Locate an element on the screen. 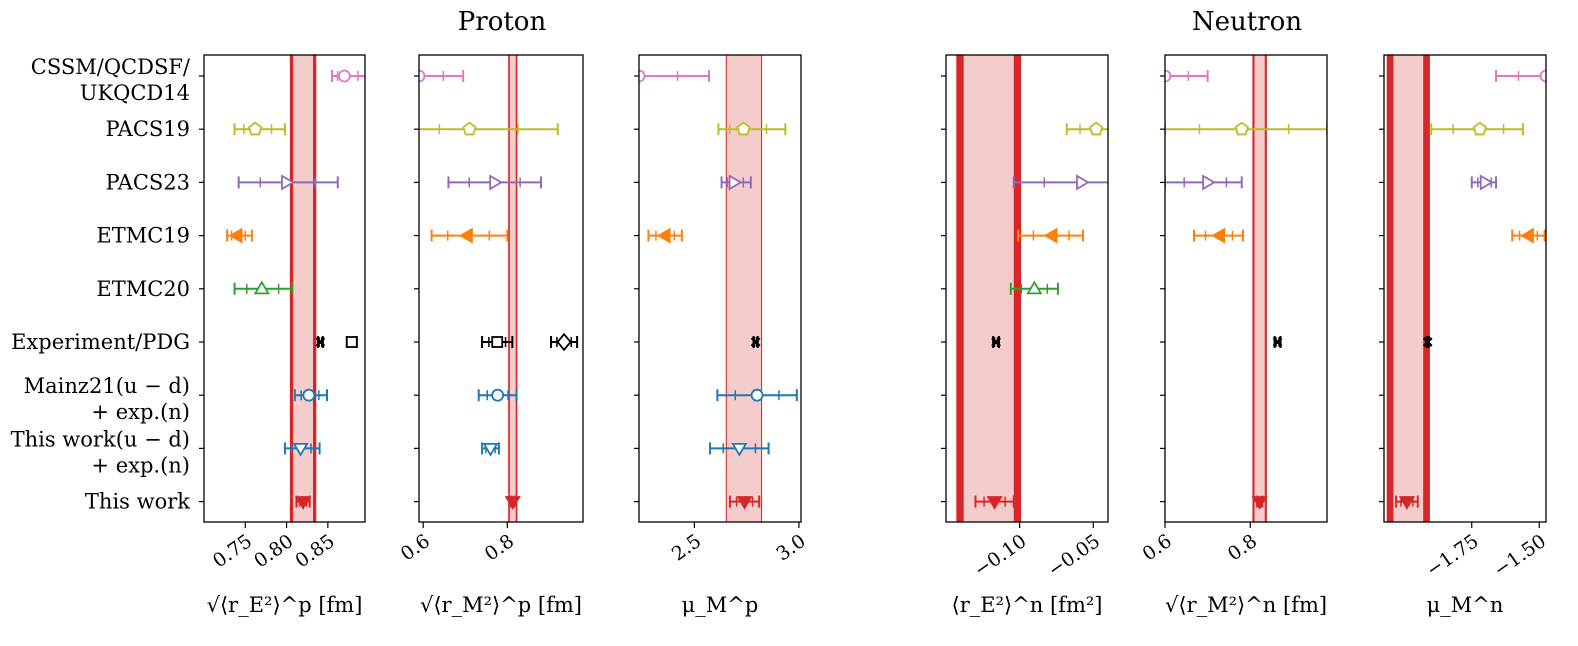 The image size is (1578, 646). row-label: Mainz21(u − d) + exp.(n) is located at coordinates (107, 399).